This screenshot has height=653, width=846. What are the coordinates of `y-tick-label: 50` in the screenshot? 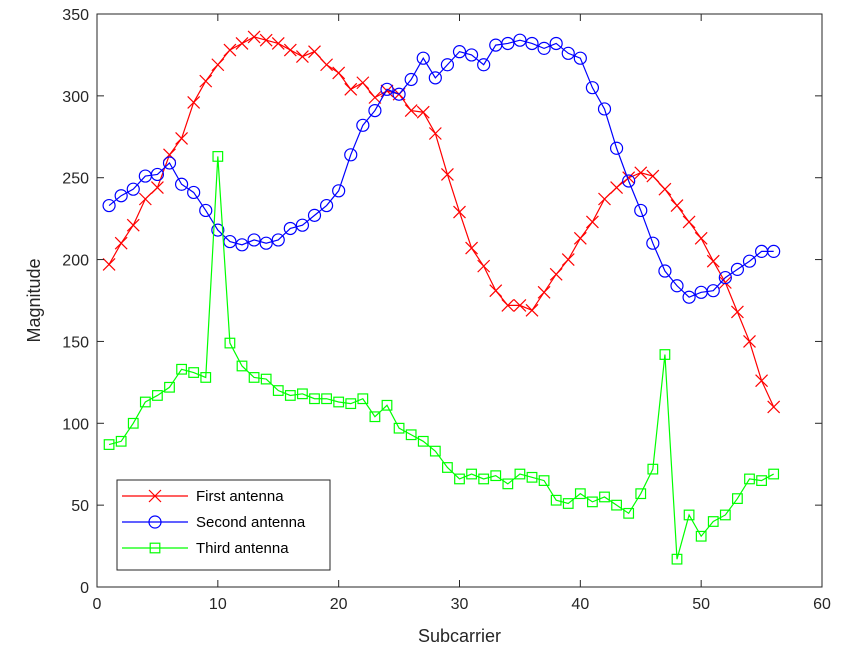 It's located at (80, 506).